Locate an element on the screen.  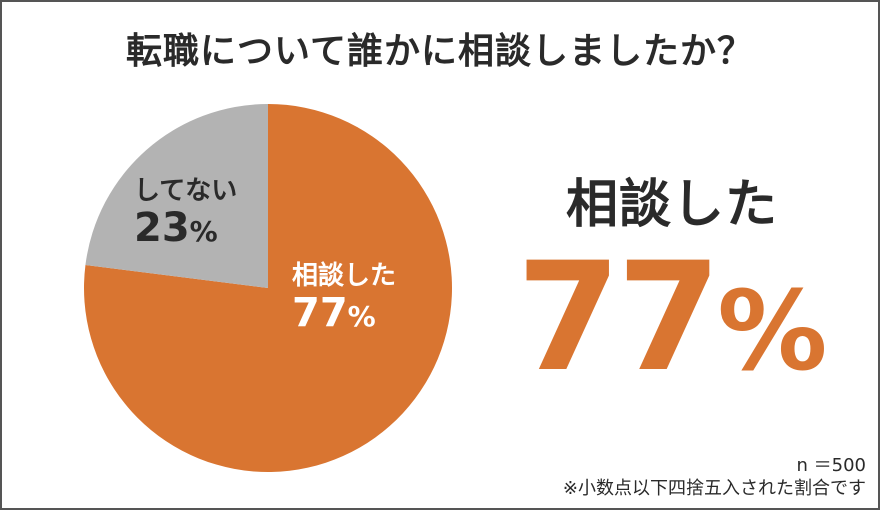
slice-not-consulted is located at coordinates (176, 196).